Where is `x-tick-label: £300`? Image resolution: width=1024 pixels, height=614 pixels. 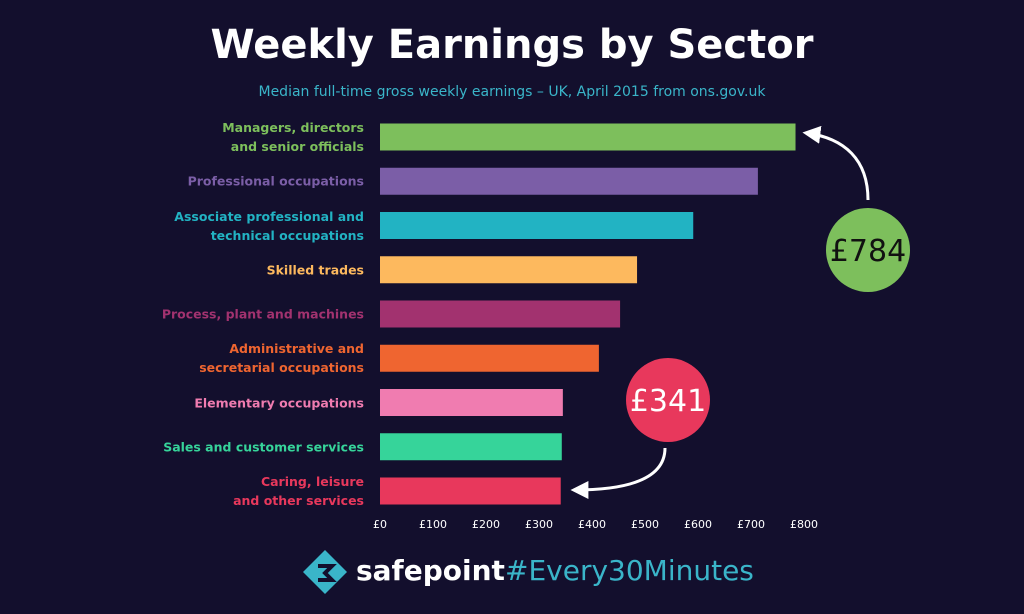 x-tick-label: £300 is located at coordinates (539, 524).